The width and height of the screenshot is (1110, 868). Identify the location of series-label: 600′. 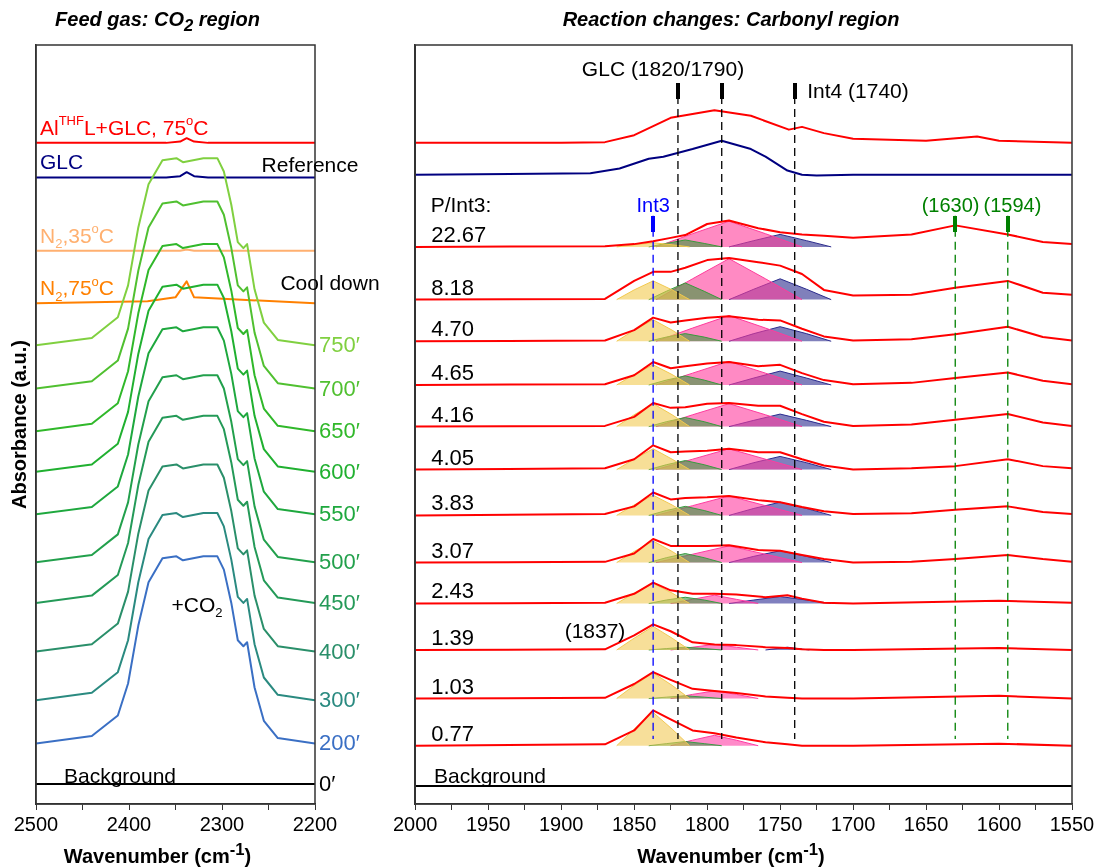
(339, 471).